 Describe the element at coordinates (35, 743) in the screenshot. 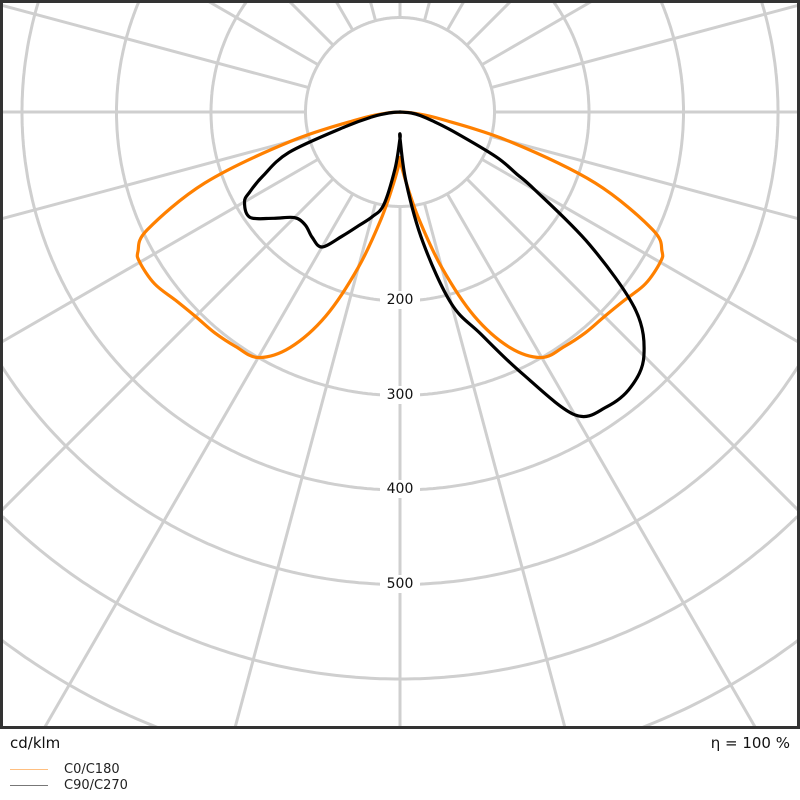

I see `unit-label: cd/klm` at that location.